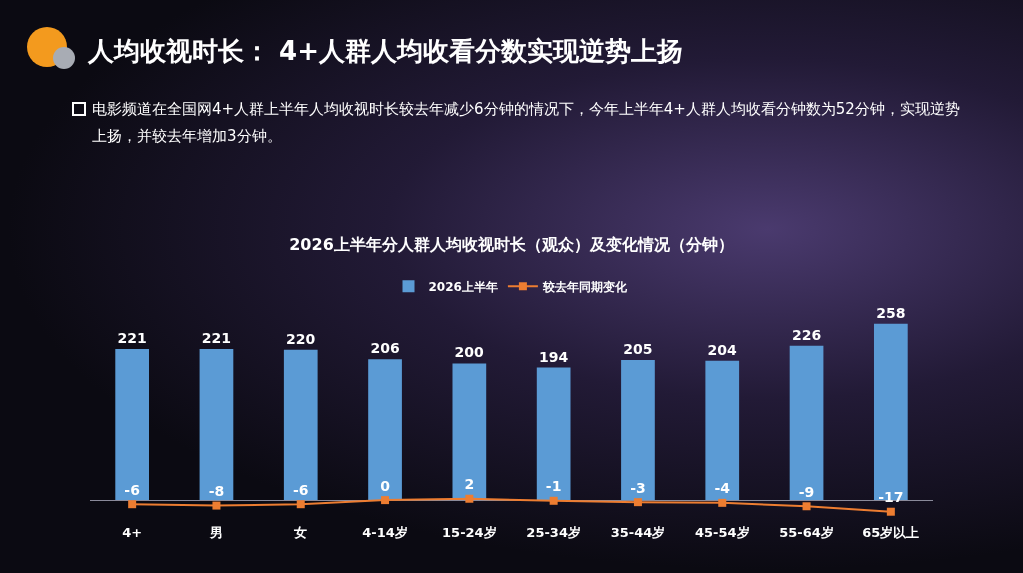  I want to click on x-tick-label: 女, so click(300, 532).